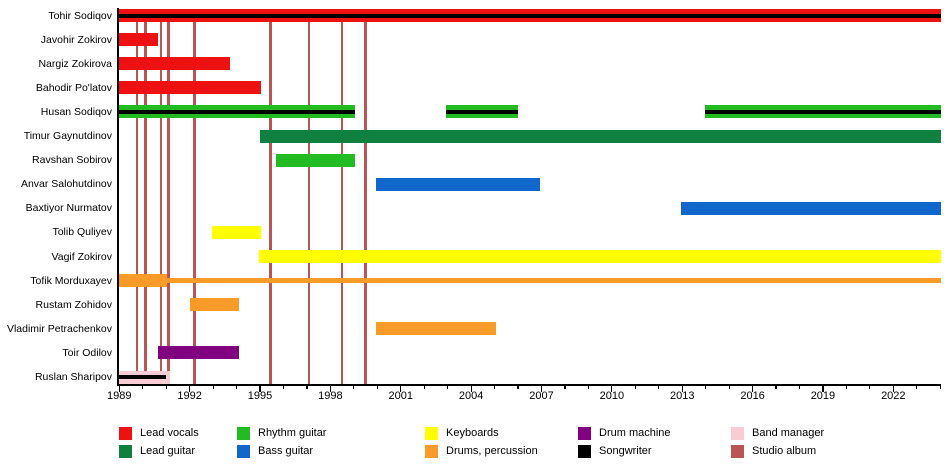 The width and height of the screenshot is (950, 464). Describe the element at coordinates (71, 280) in the screenshot. I see `member-name-label: Tofik Morduxayev` at that location.